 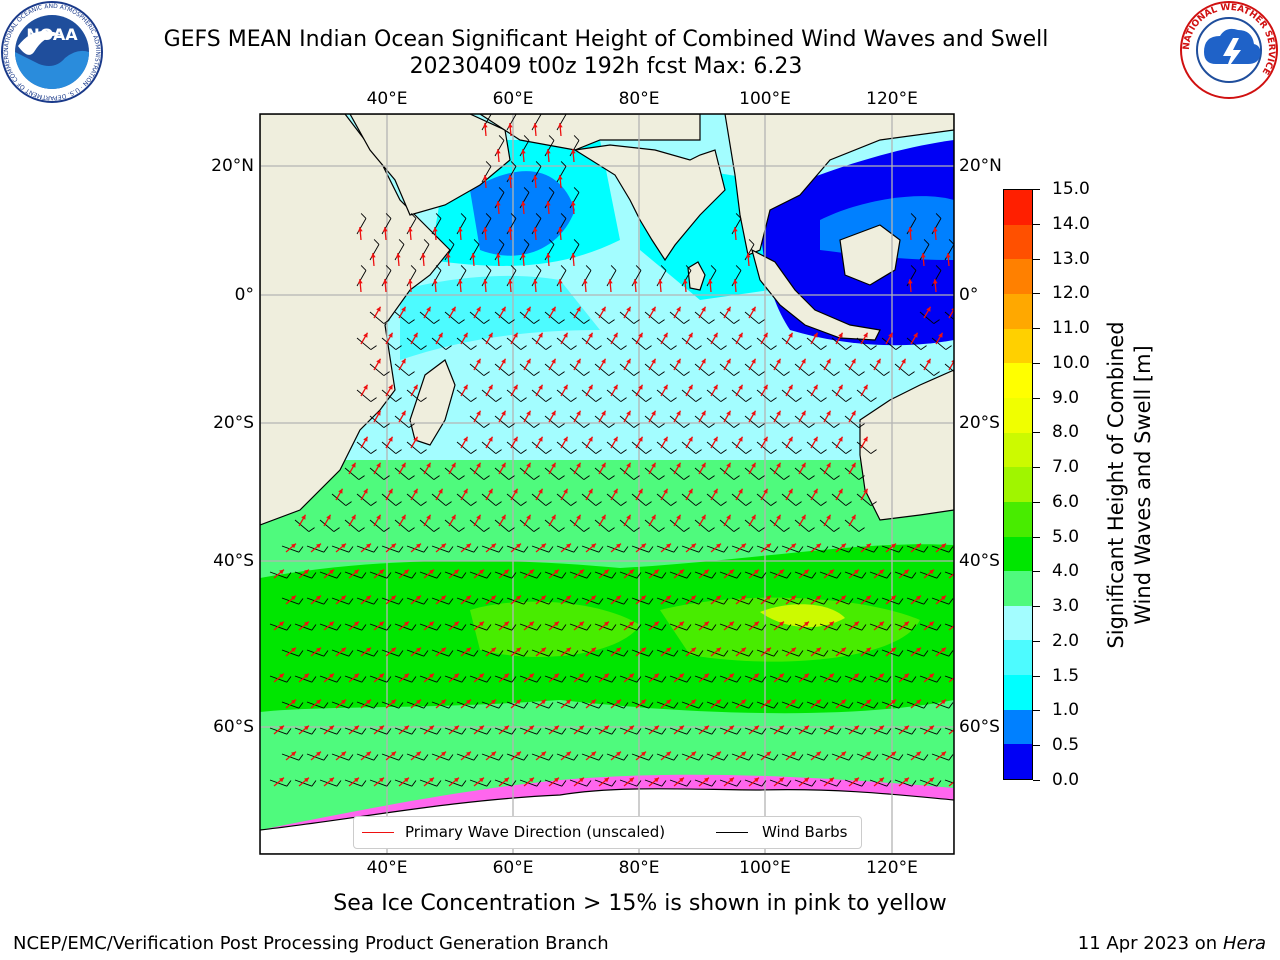 I want to click on colorbar-tick-label: 5.0, so click(x=1066, y=536).